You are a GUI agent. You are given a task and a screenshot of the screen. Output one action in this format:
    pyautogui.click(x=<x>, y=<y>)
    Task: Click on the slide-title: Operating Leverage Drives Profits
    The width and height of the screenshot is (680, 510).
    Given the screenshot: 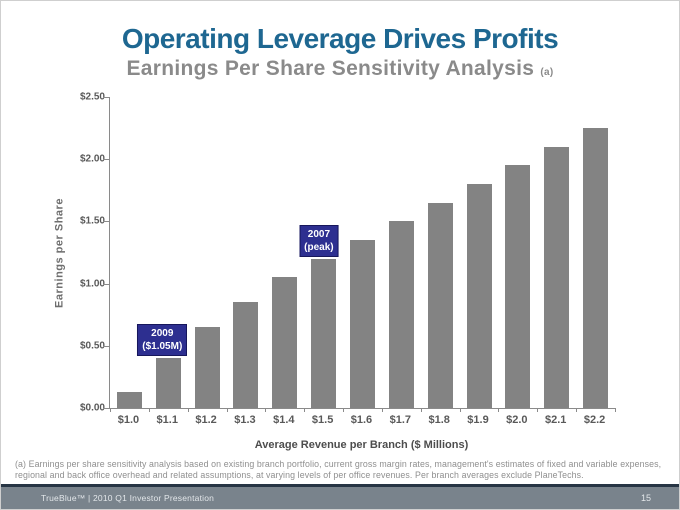 What is the action you would take?
    pyautogui.click(x=340, y=38)
    